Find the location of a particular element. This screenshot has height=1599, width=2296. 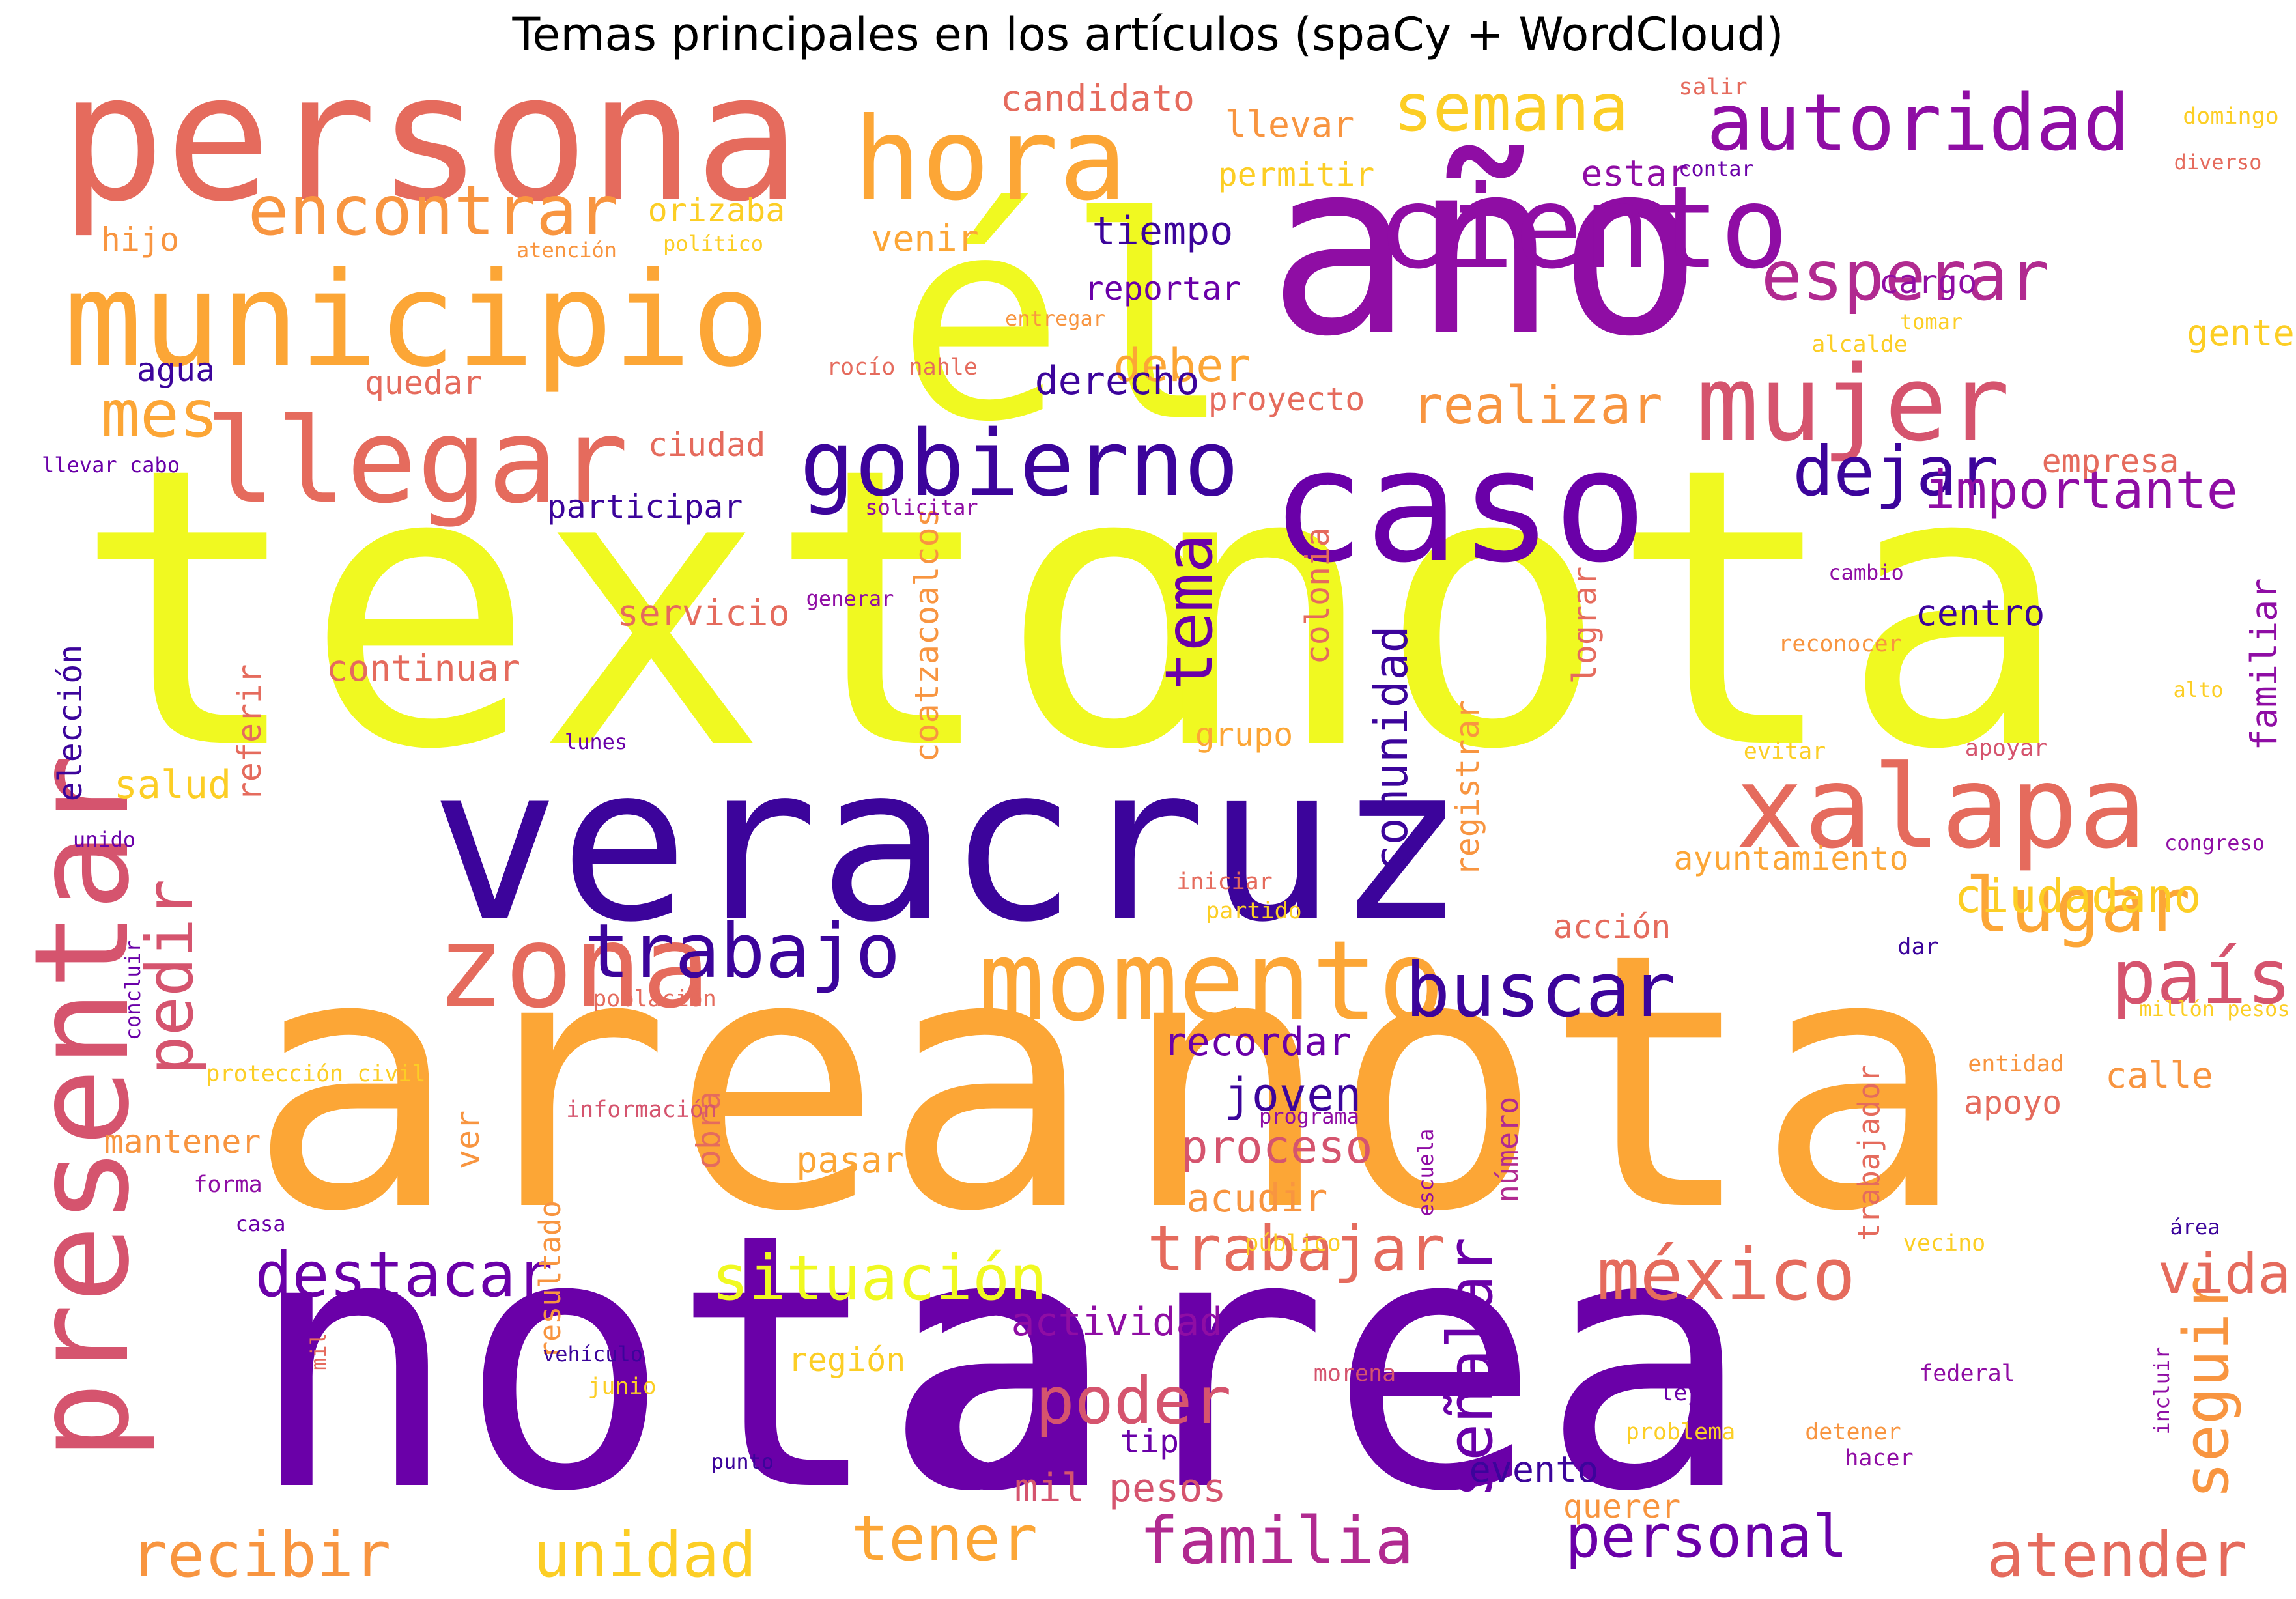

word-ver: ver is located at coordinates (468, 1140).